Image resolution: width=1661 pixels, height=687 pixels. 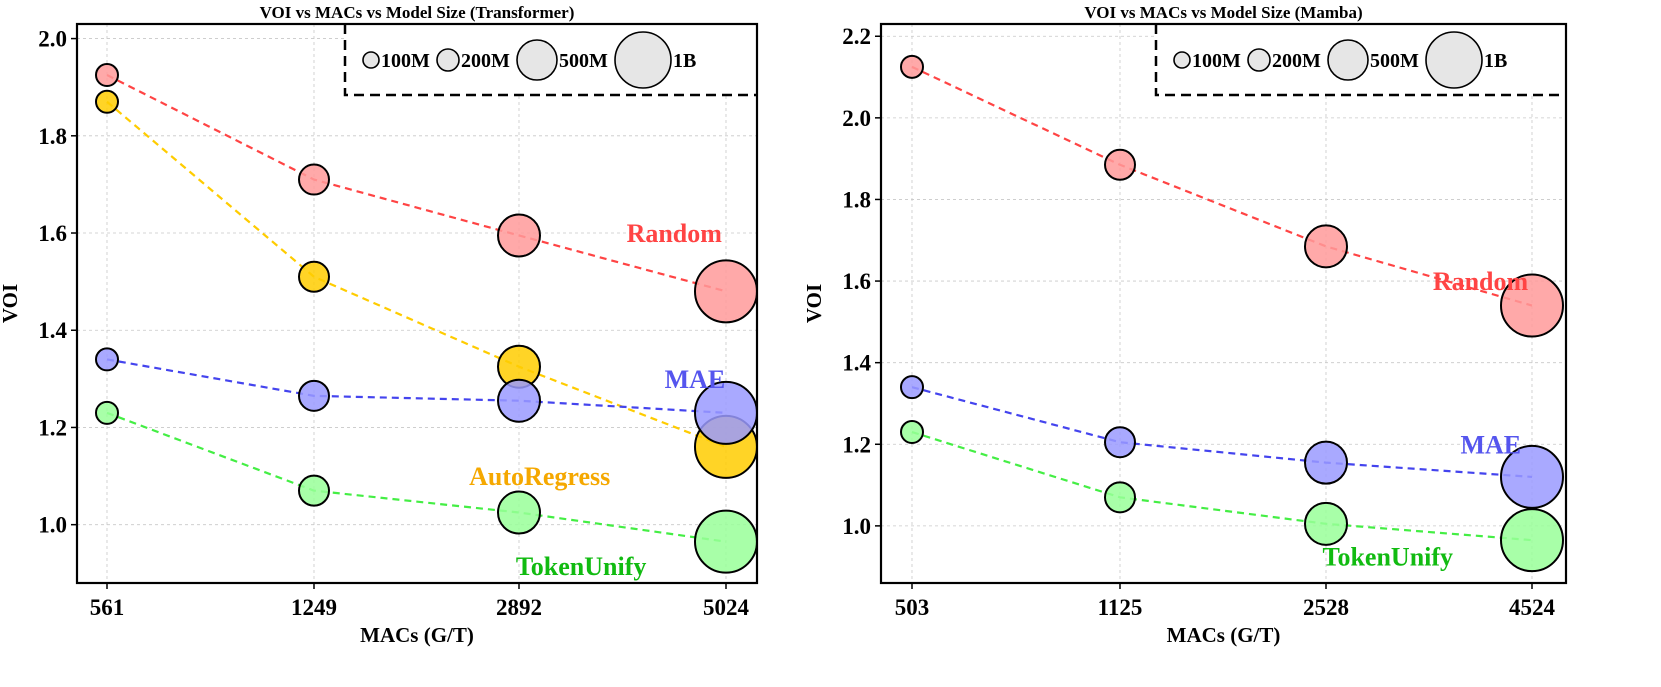 I want to click on x-tick-label: 2528, so click(x=1326, y=607).